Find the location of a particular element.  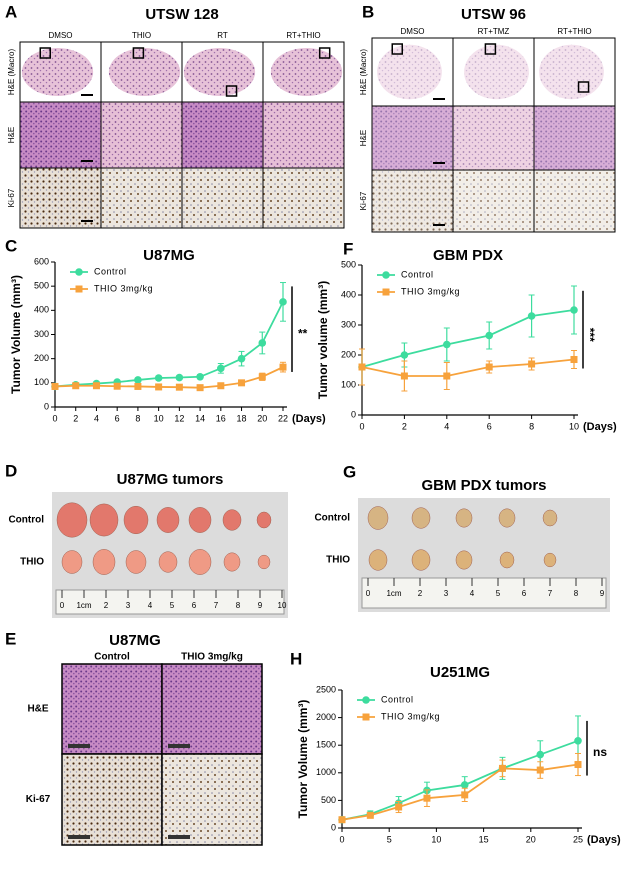

y-tick-label: 200 is located at coordinates (348, 354).